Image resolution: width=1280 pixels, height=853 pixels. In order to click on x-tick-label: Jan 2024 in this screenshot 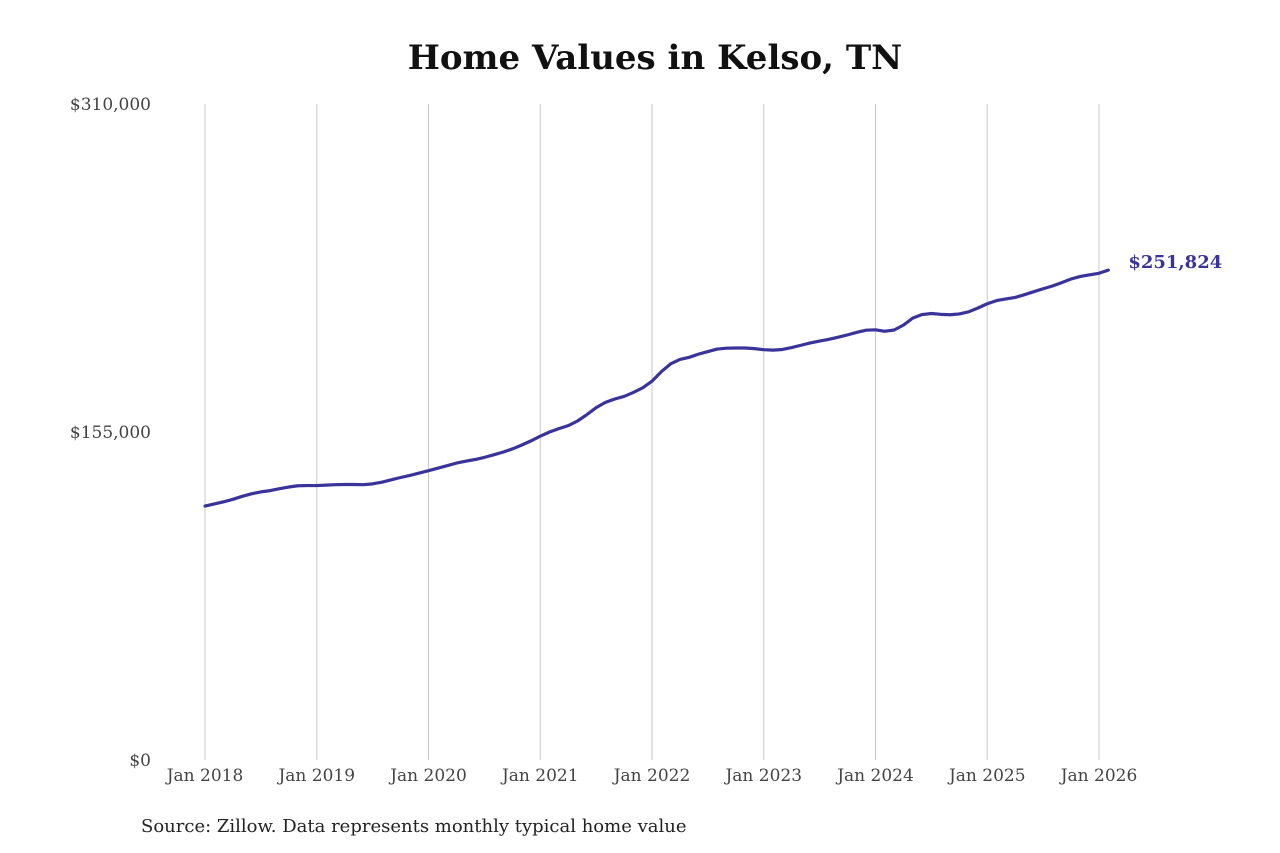, I will do `click(874, 776)`.